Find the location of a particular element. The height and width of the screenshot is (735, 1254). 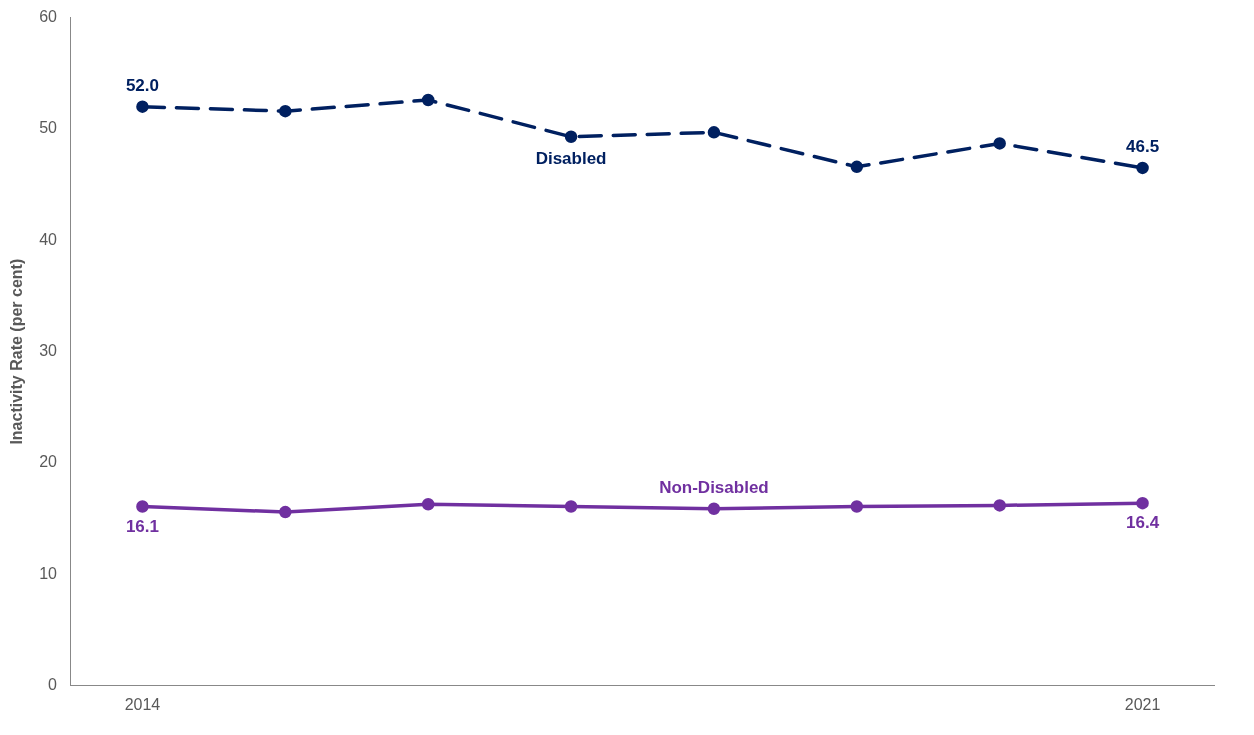

data-label: 16.4 is located at coordinates (1143, 523).